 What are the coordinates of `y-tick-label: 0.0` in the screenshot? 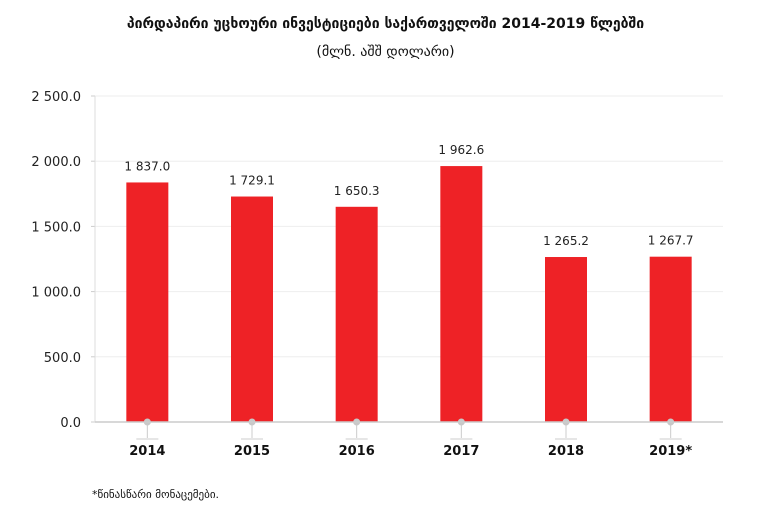 It's located at (70, 423).